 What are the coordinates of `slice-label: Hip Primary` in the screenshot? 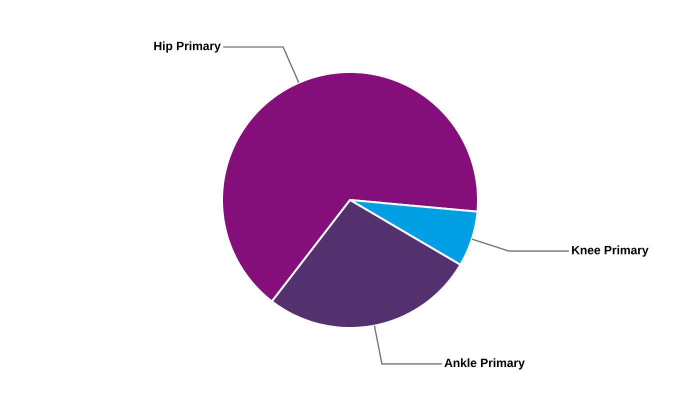 It's located at (187, 47).